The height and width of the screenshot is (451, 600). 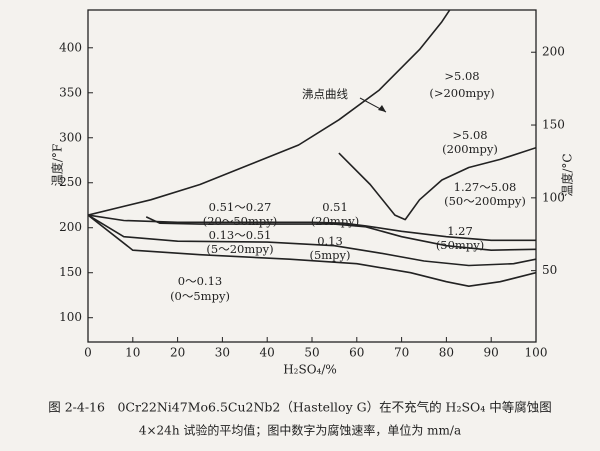 I want to click on annotation: (5mpy), so click(x=329, y=255).